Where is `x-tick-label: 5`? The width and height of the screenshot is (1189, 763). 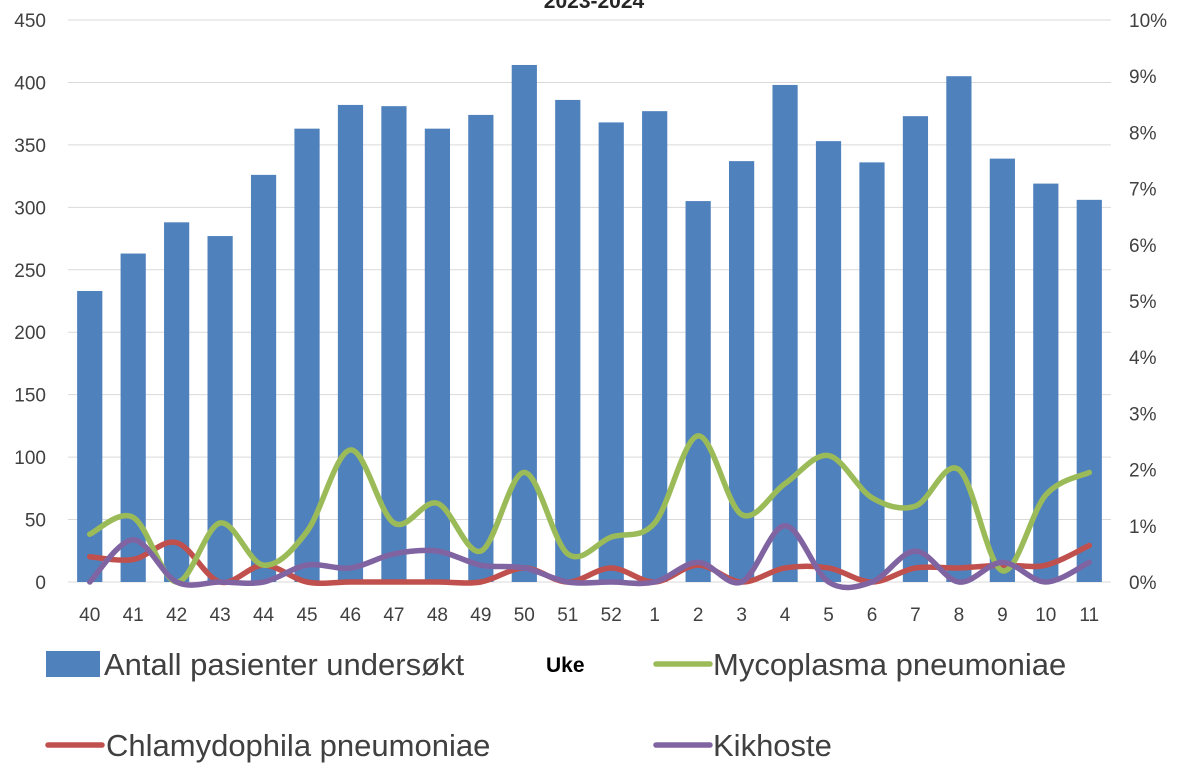
x-tick-label: 5 is located at coordinates (828, 615).